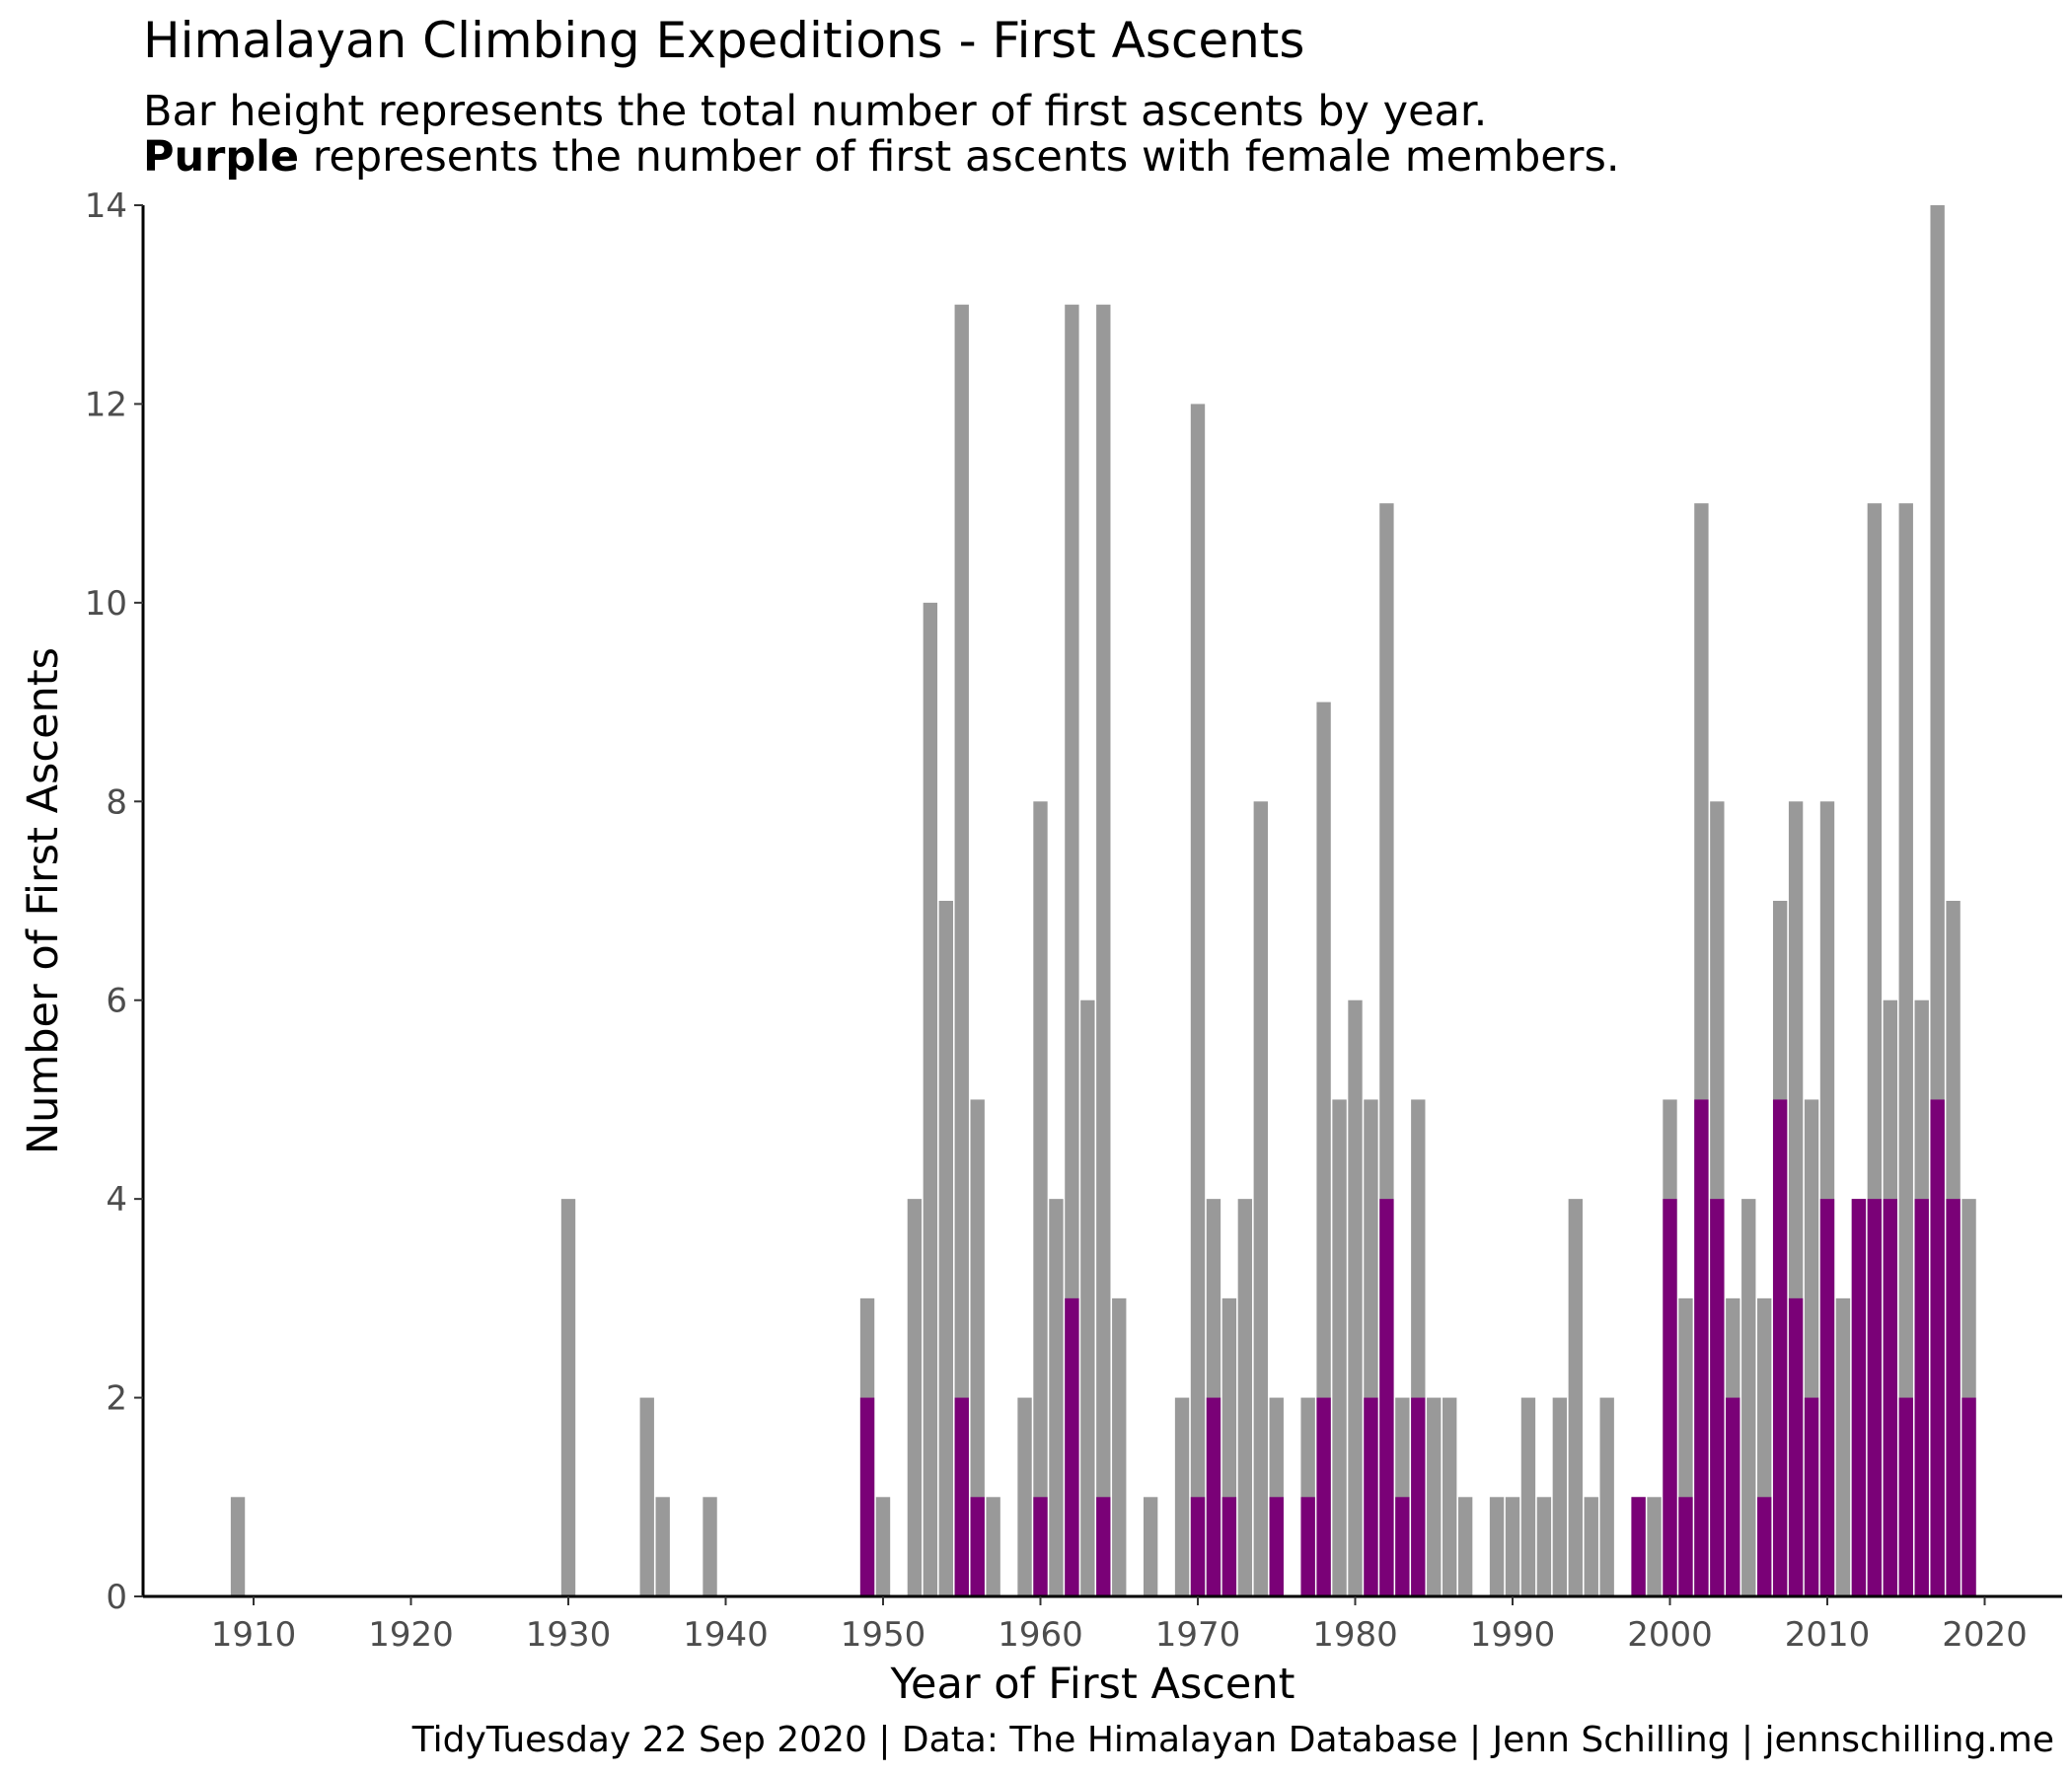  I want to click on total-bar-1980, so click(1356, 1298).